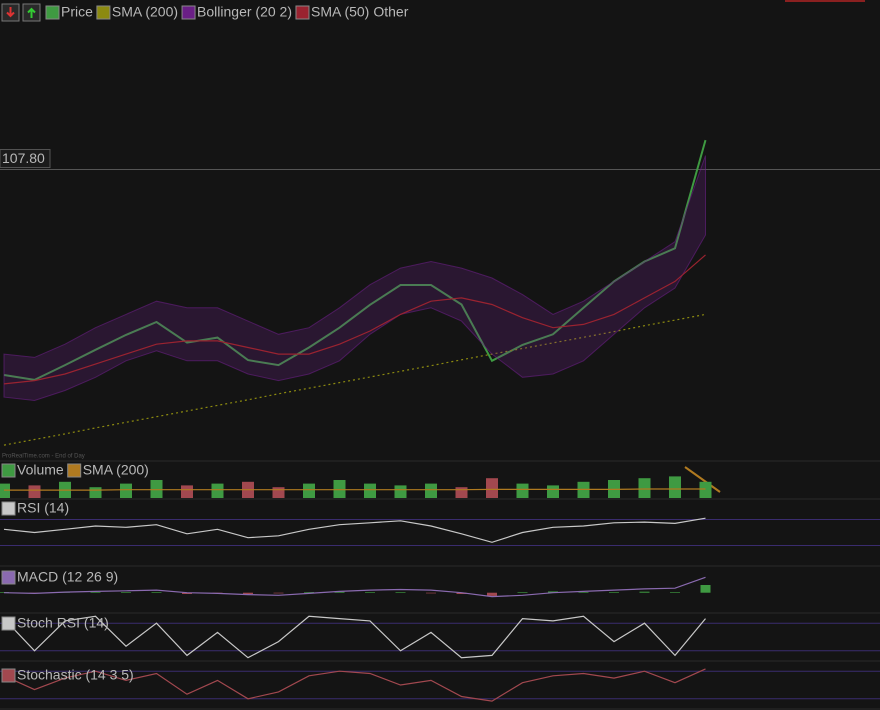 The width and height of the screenshot is (880, 710). I want to click on legend-label: Bollinger (20 2), so click(244, 12).